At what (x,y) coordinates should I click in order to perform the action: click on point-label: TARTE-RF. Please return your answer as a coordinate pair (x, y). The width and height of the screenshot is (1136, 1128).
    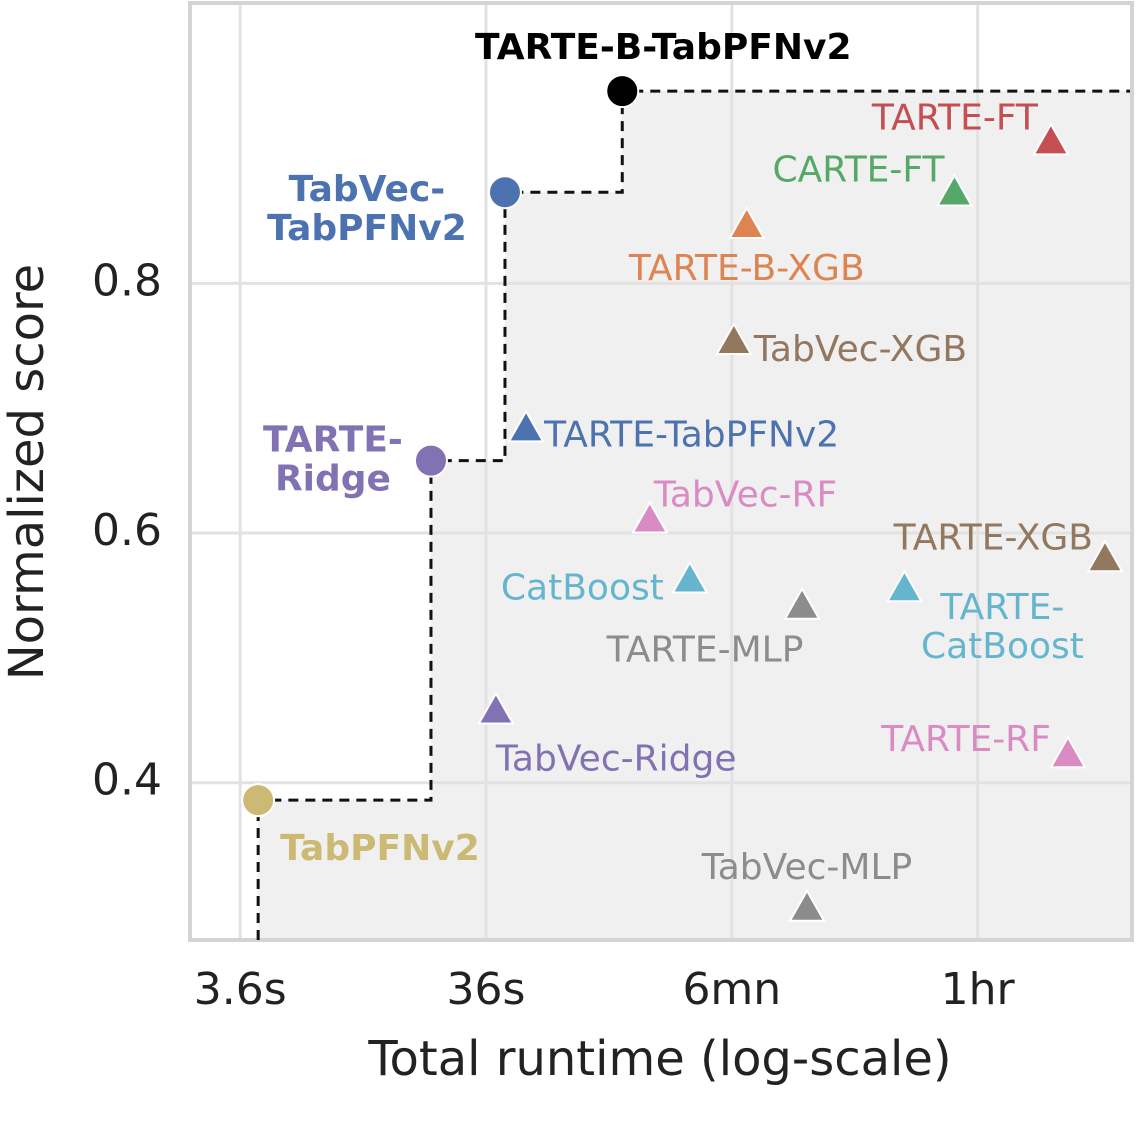
    Looking at the image, I should click on (965, 739).